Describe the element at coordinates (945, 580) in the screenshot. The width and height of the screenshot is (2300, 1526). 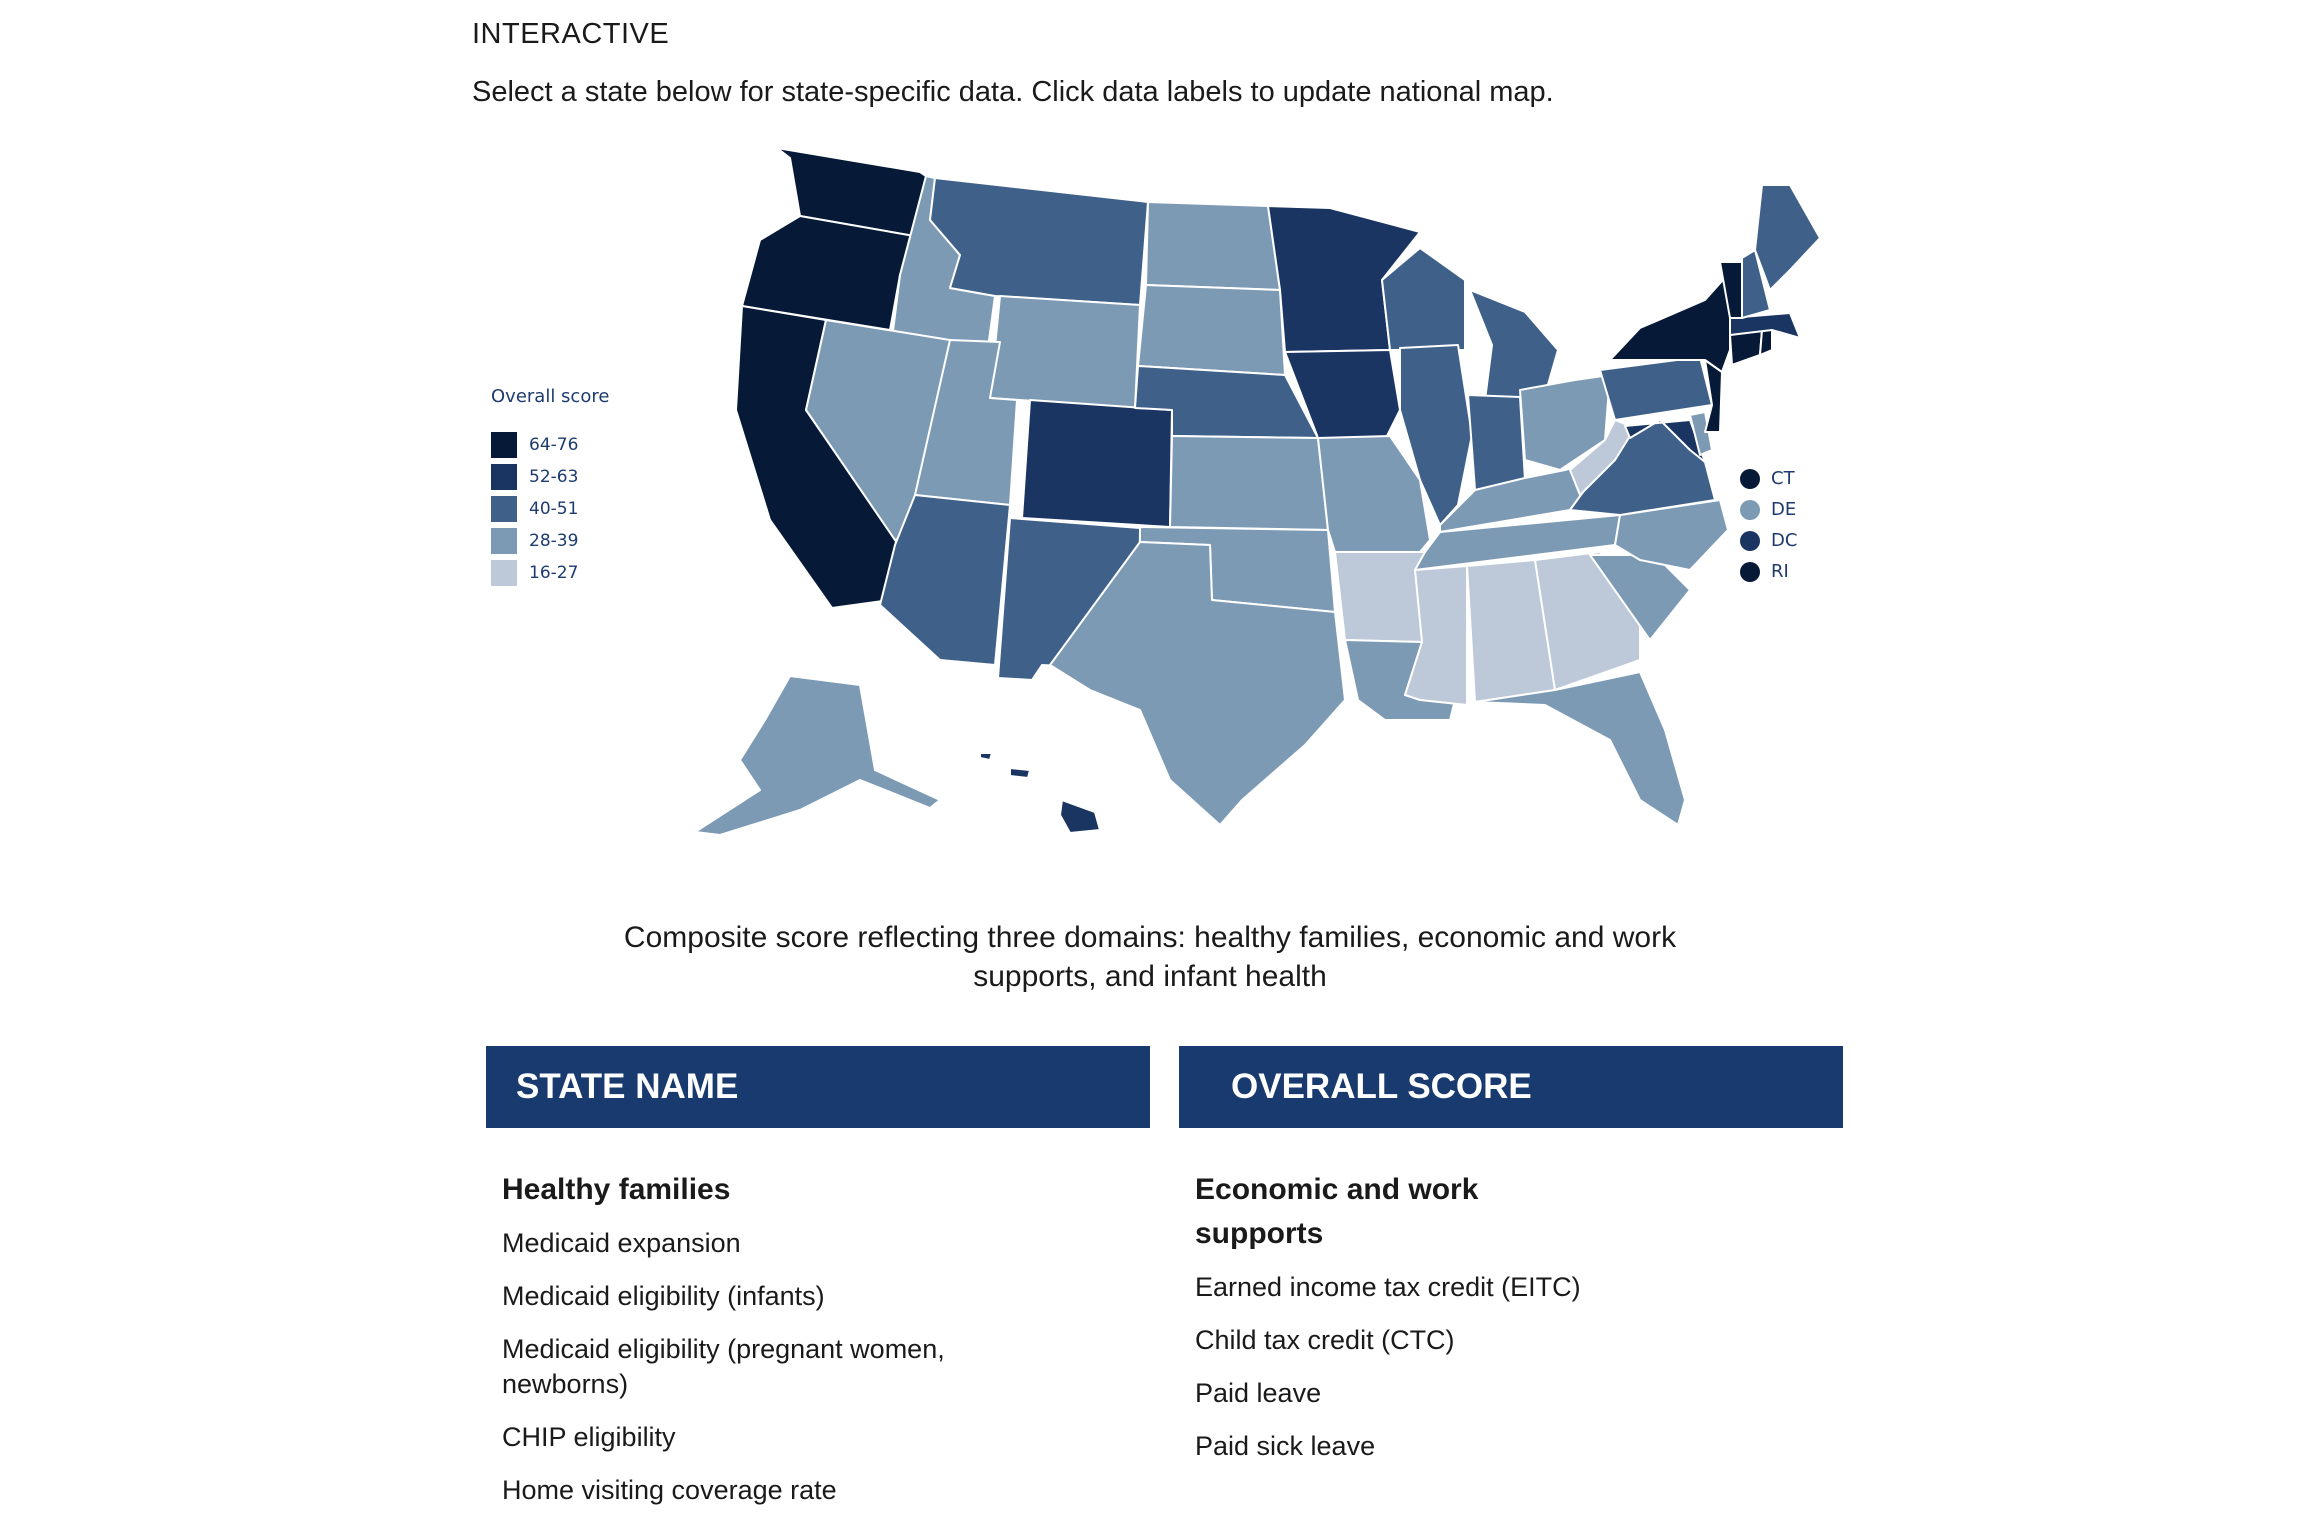
I see `state-arizona` at that location.